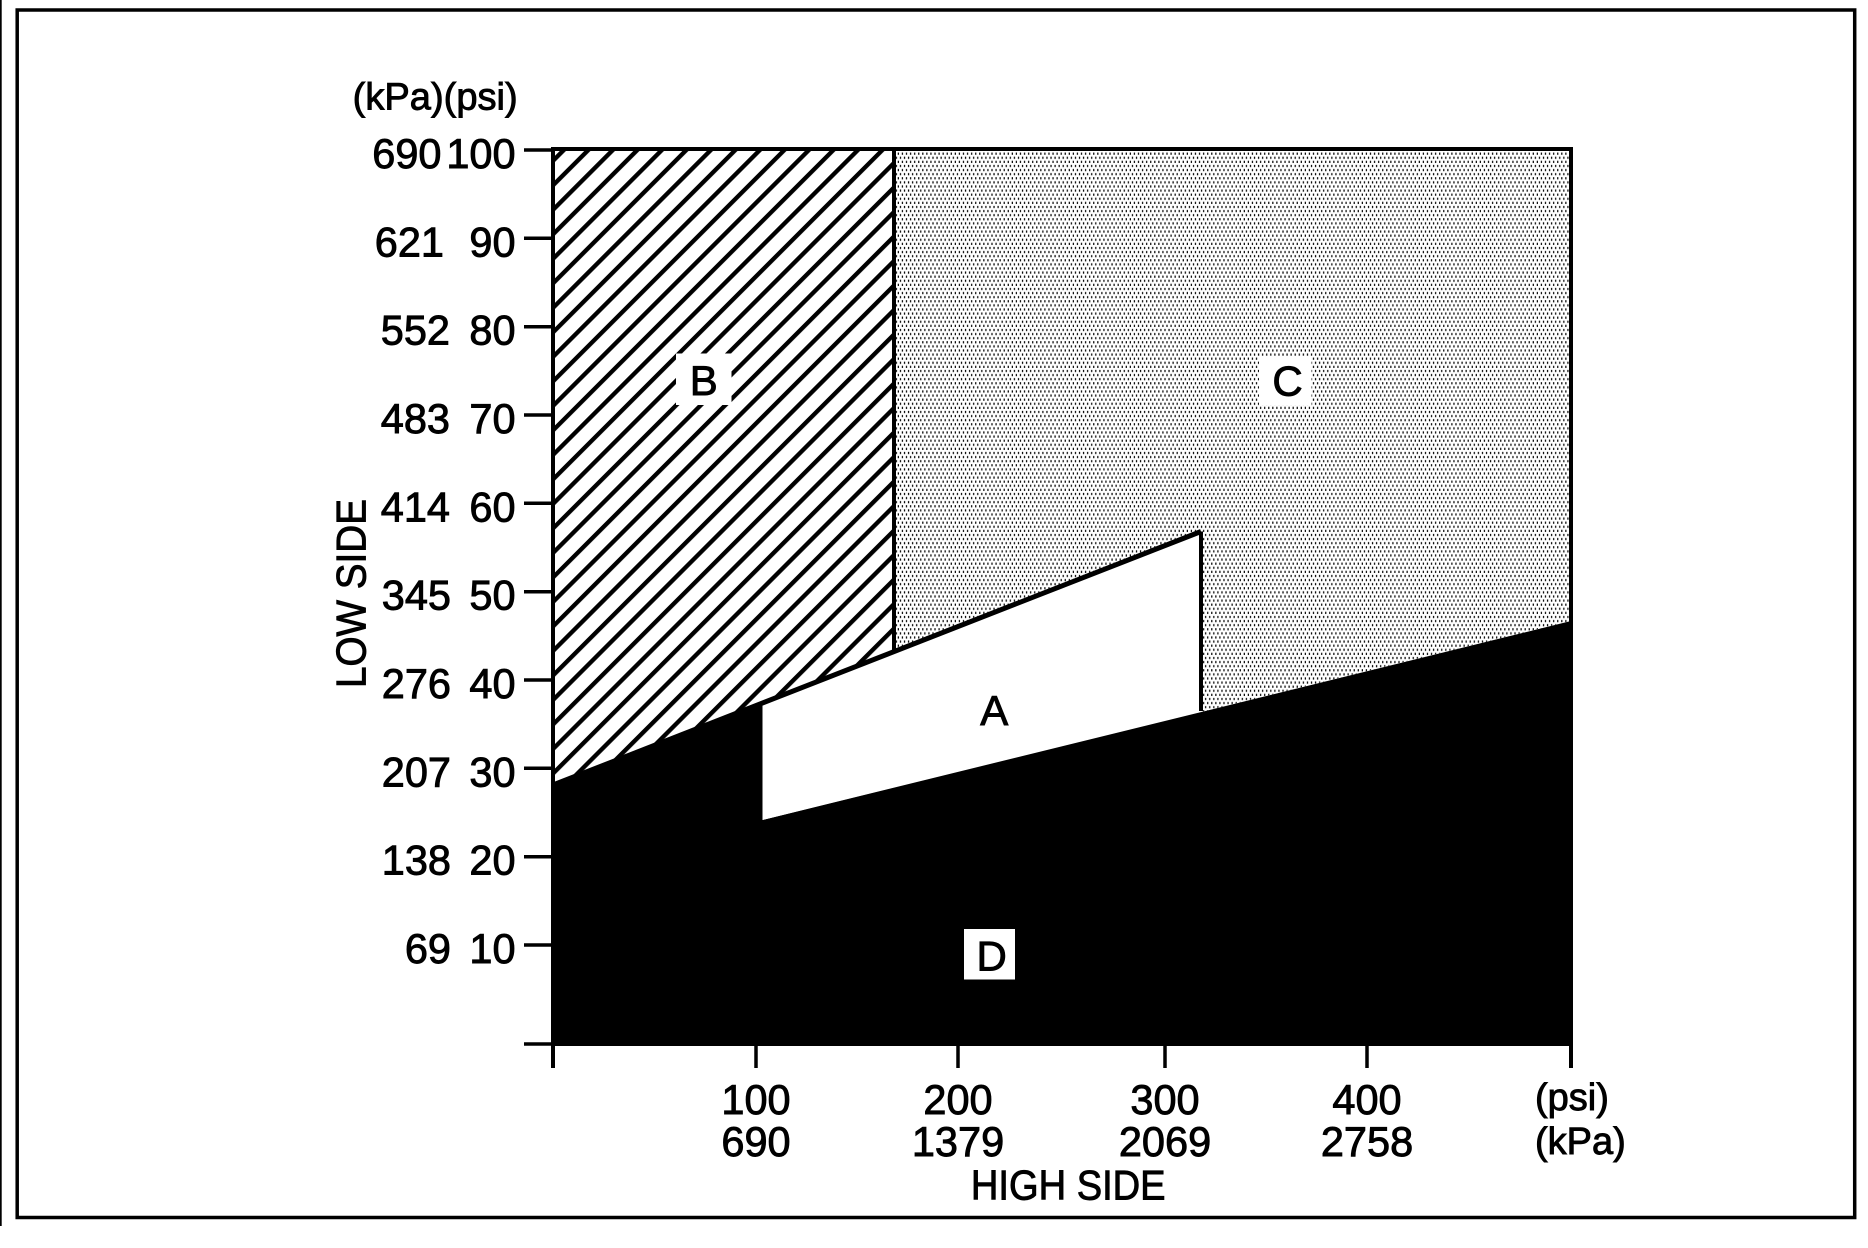 The height and width of the screenshot is (1248, 1868). What do you see at coordinates (994, 710) in the screenshot?
I see `svg-text: A` at bounding box center [994, 710].